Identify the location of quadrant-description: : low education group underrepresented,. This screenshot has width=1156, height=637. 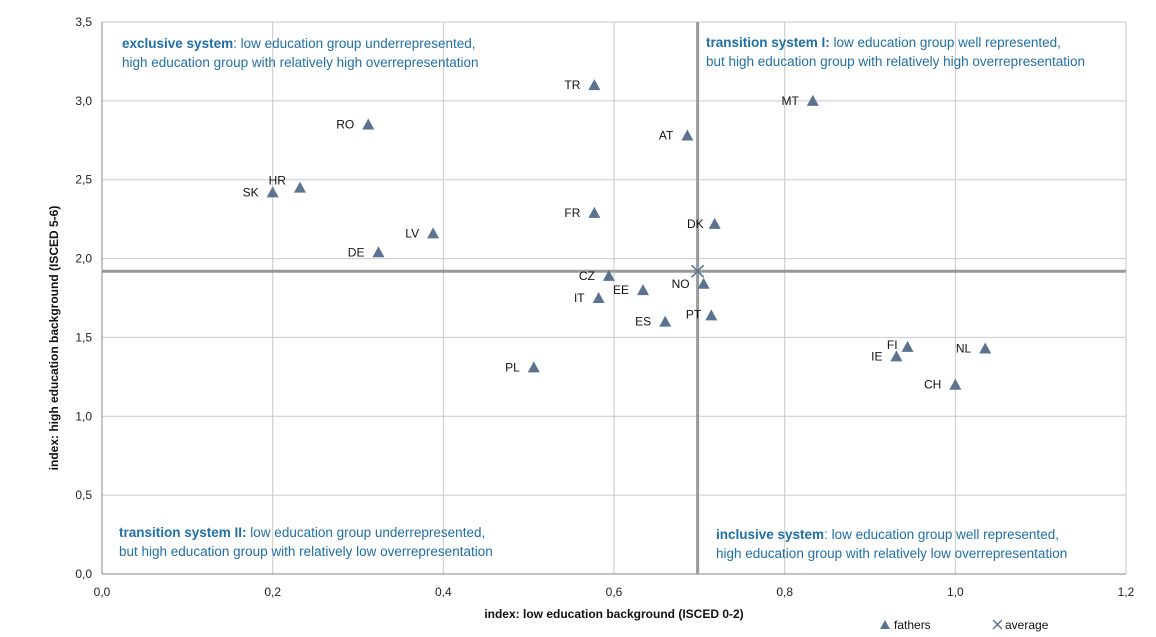
(354, 43).